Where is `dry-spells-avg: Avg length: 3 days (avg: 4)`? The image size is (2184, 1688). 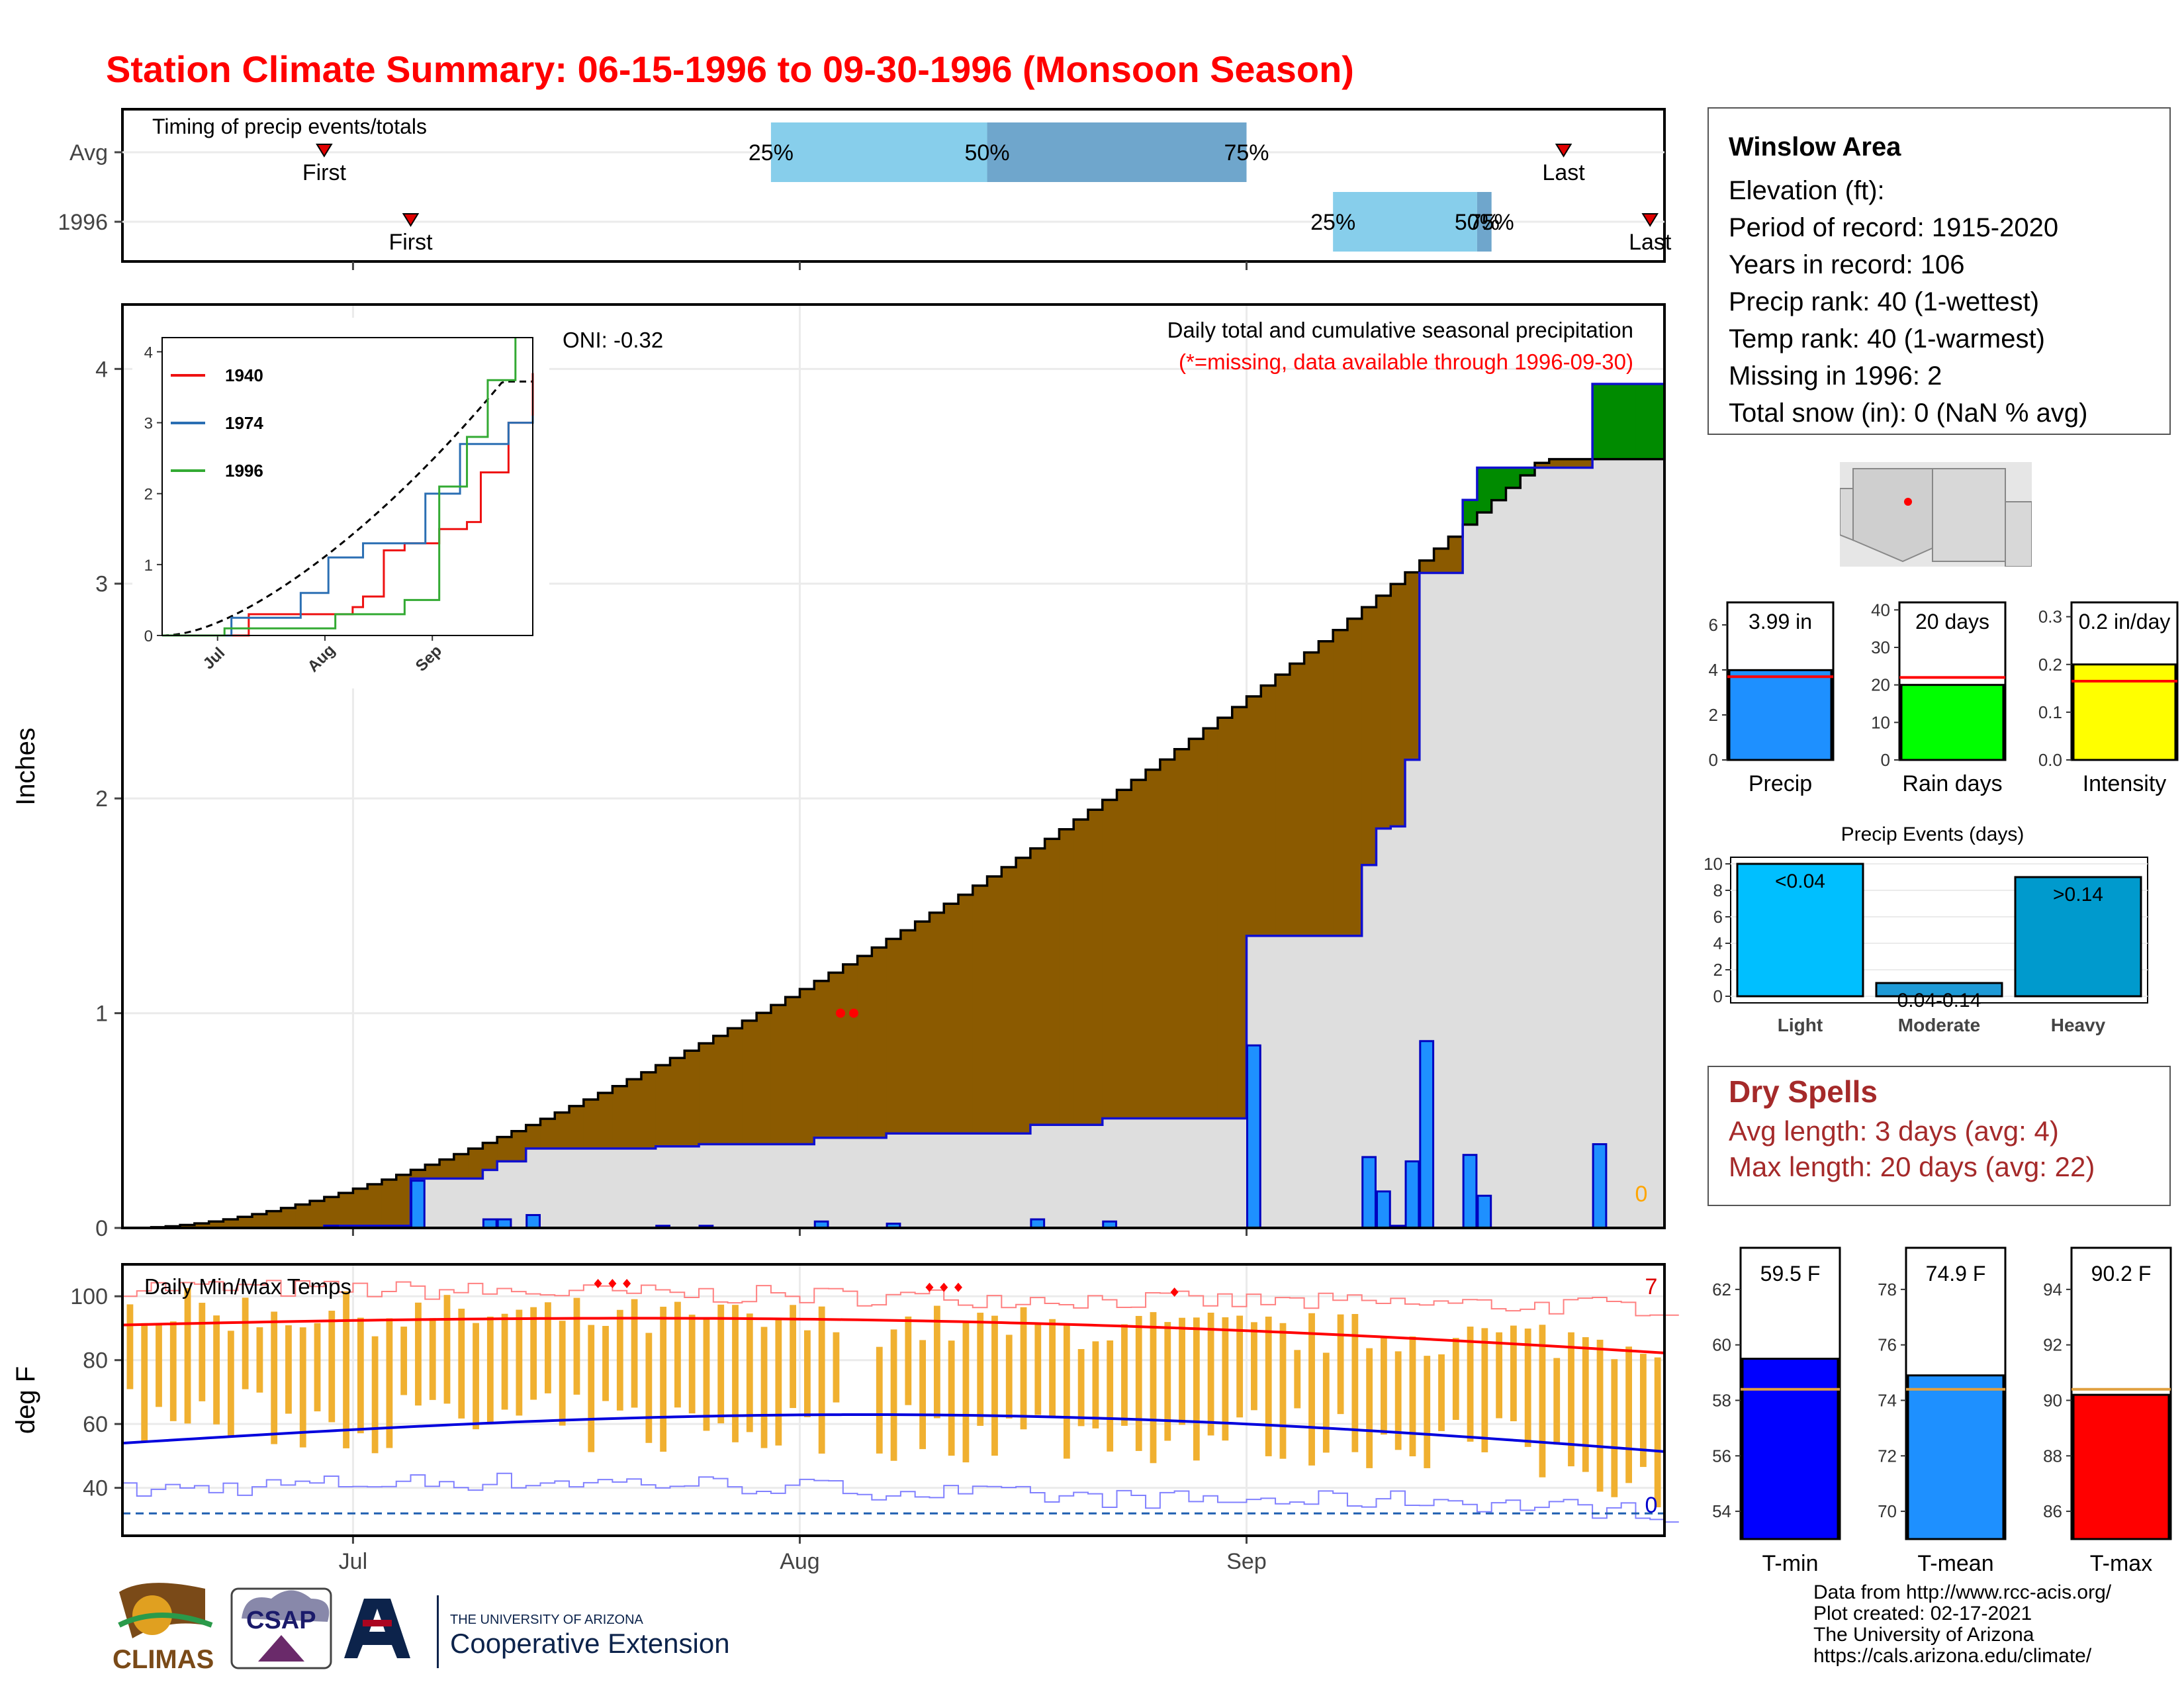
dry-spells-avg: Avg length: 3 days (avg: 4) is located at coordinates (1894, 1131).